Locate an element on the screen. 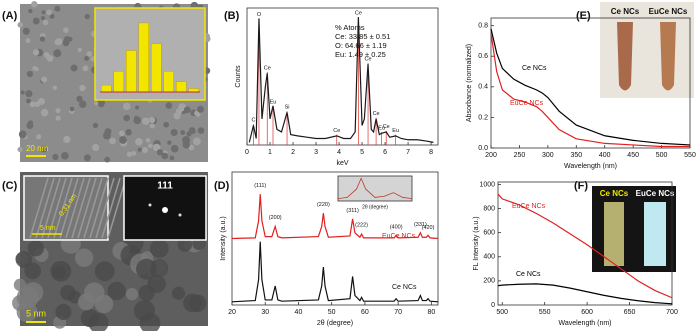 The image size is (700, 331). text-box-line: O: 64.66 ± 1.19 is located at coordinates (361, 45).